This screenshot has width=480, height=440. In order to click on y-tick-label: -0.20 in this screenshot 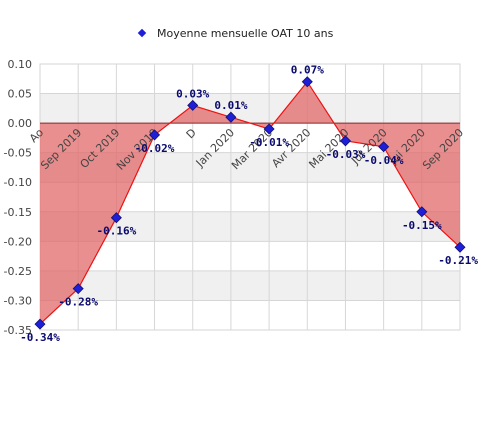, I will do `click(18, 241)`.